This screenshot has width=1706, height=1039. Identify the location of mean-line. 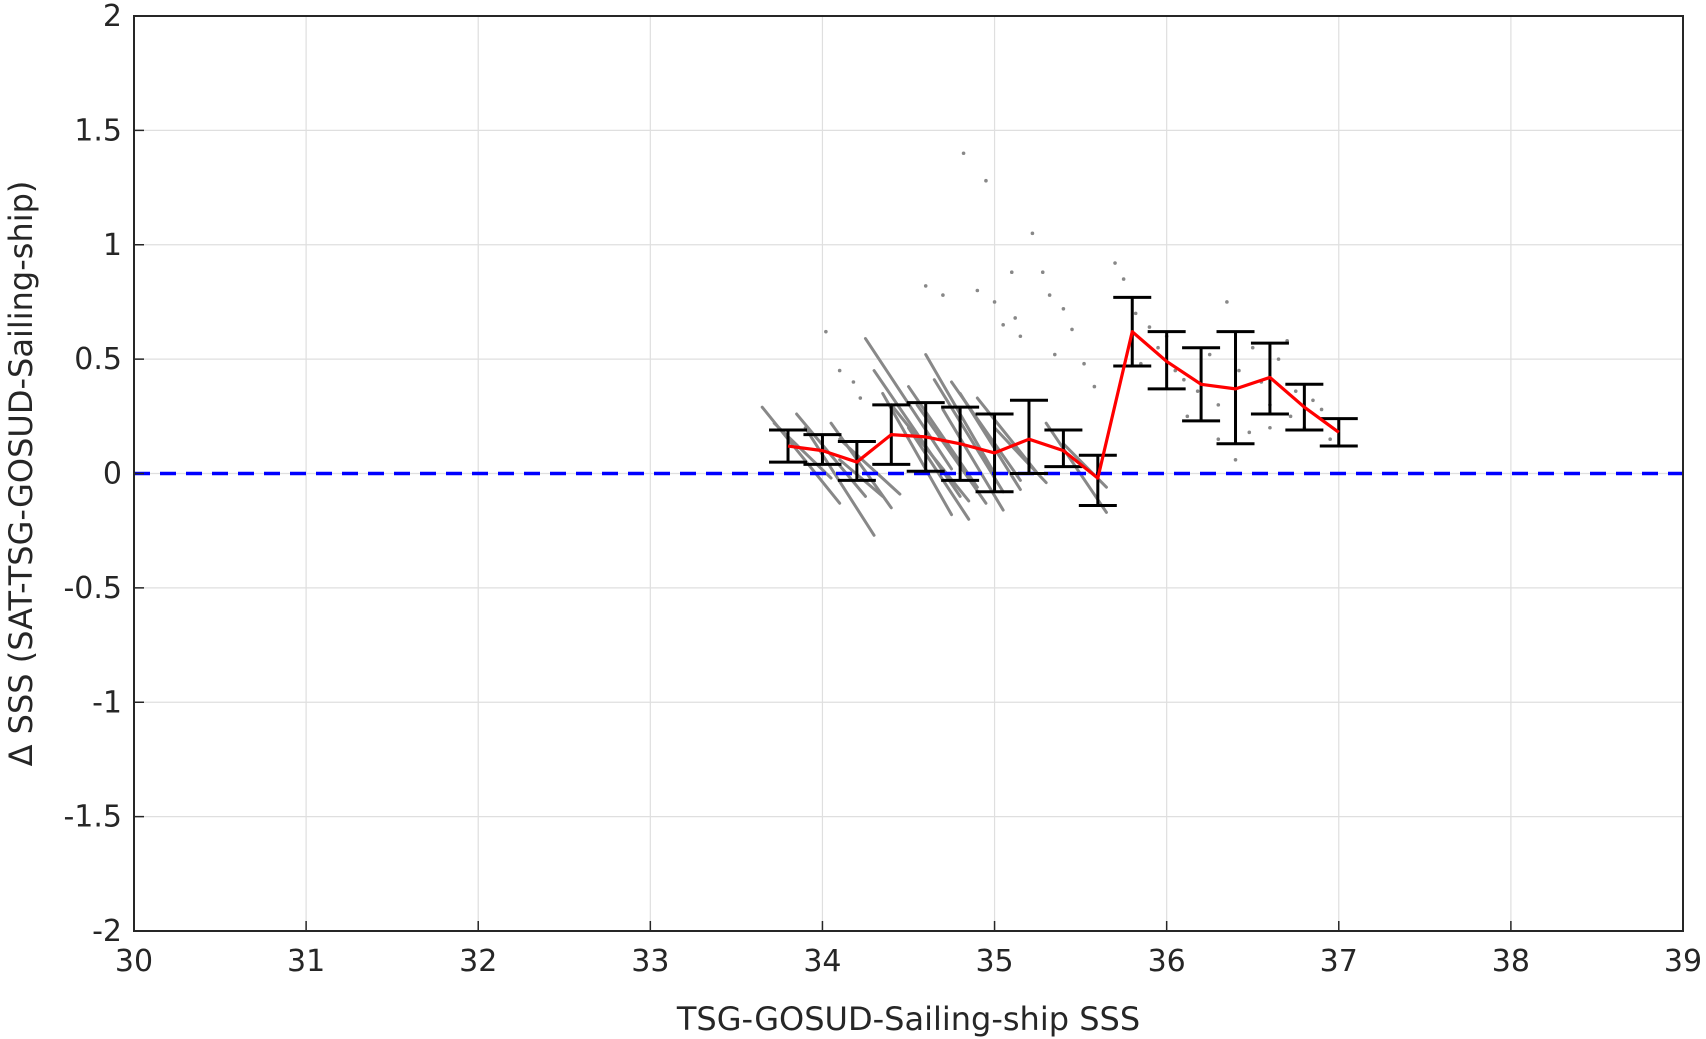
(1063, 405).